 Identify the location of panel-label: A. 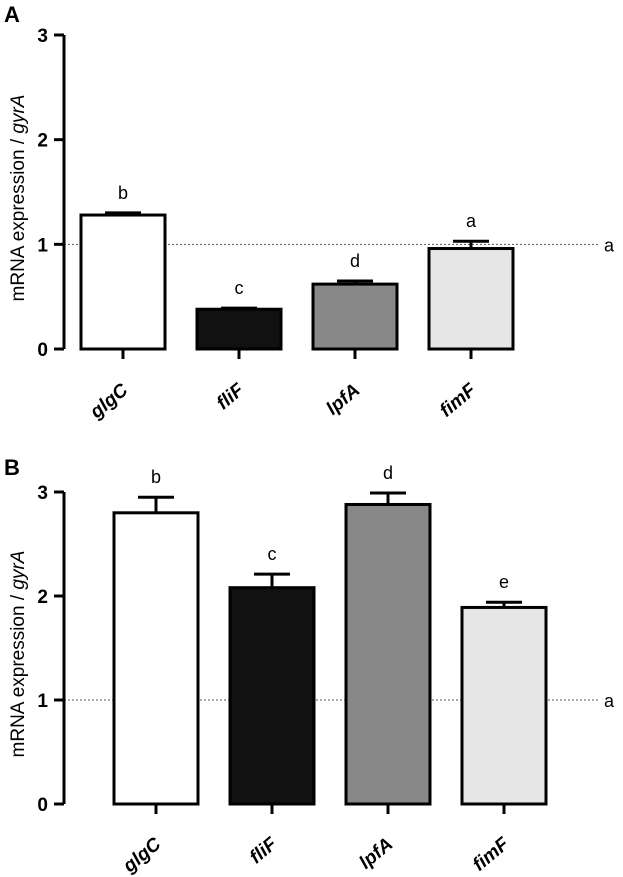
(12, 14).